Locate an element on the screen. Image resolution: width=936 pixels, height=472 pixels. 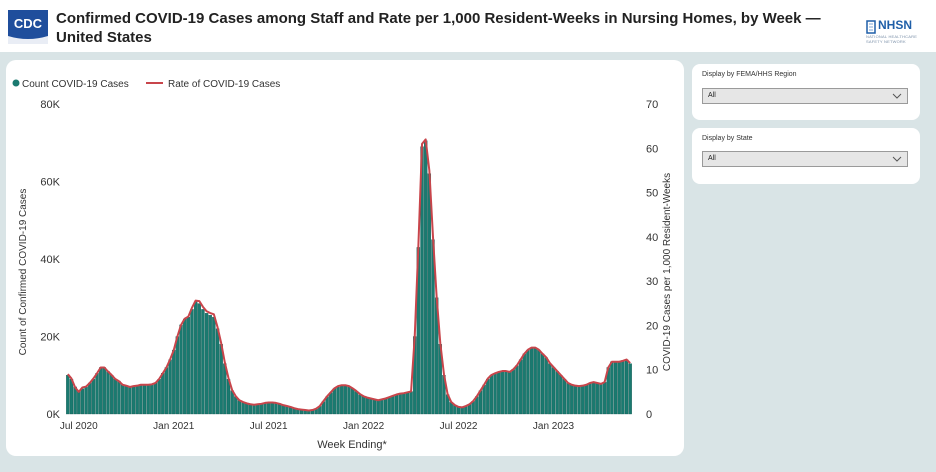
y-axis-right: 0 10 20 30 40 50 60 70 is located at coordinates (652, 260).